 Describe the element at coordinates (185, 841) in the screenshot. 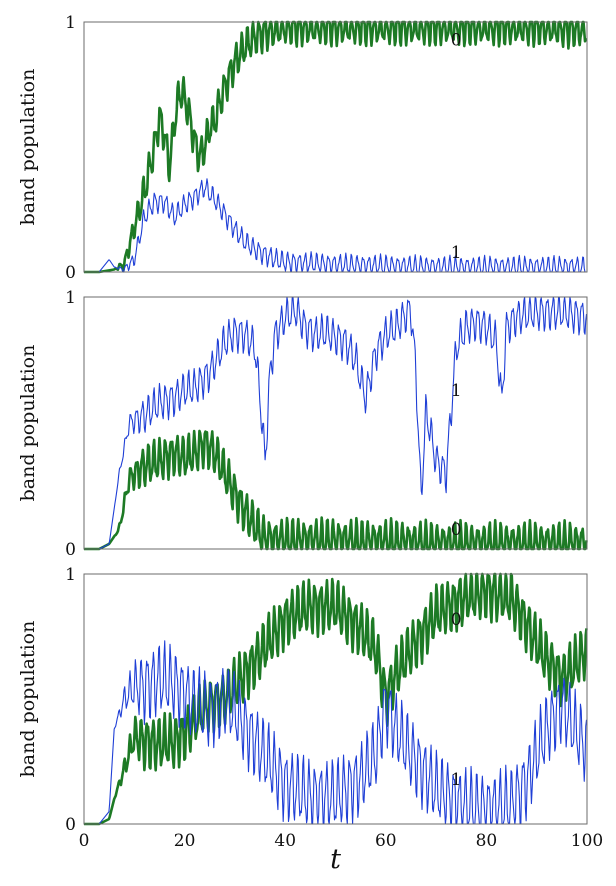

I see `x-tick-label: 20` at that location.